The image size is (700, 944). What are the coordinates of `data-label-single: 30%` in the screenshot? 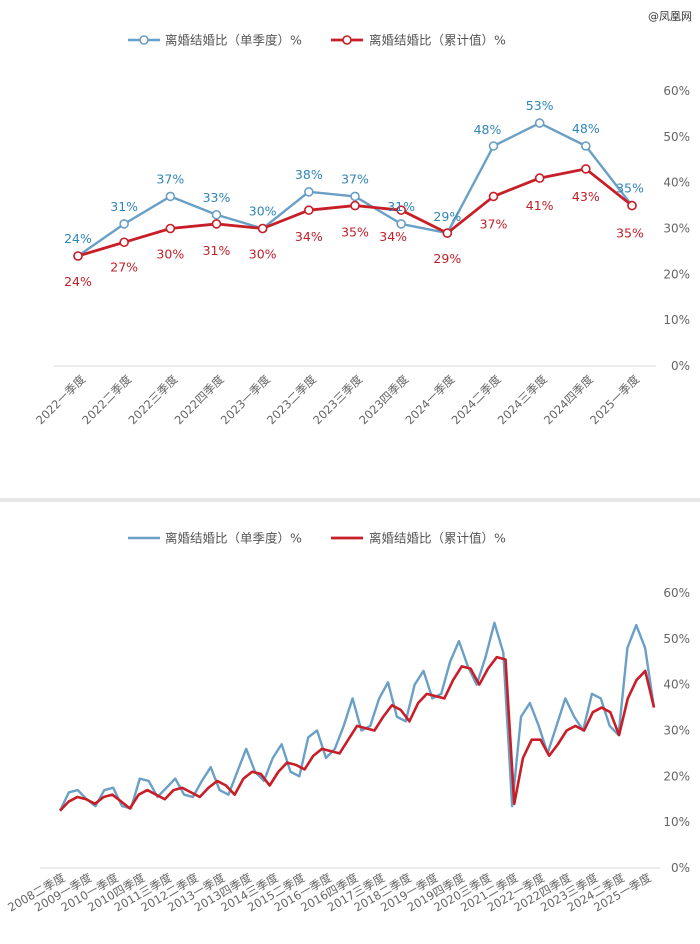 It's located at (263, 211).